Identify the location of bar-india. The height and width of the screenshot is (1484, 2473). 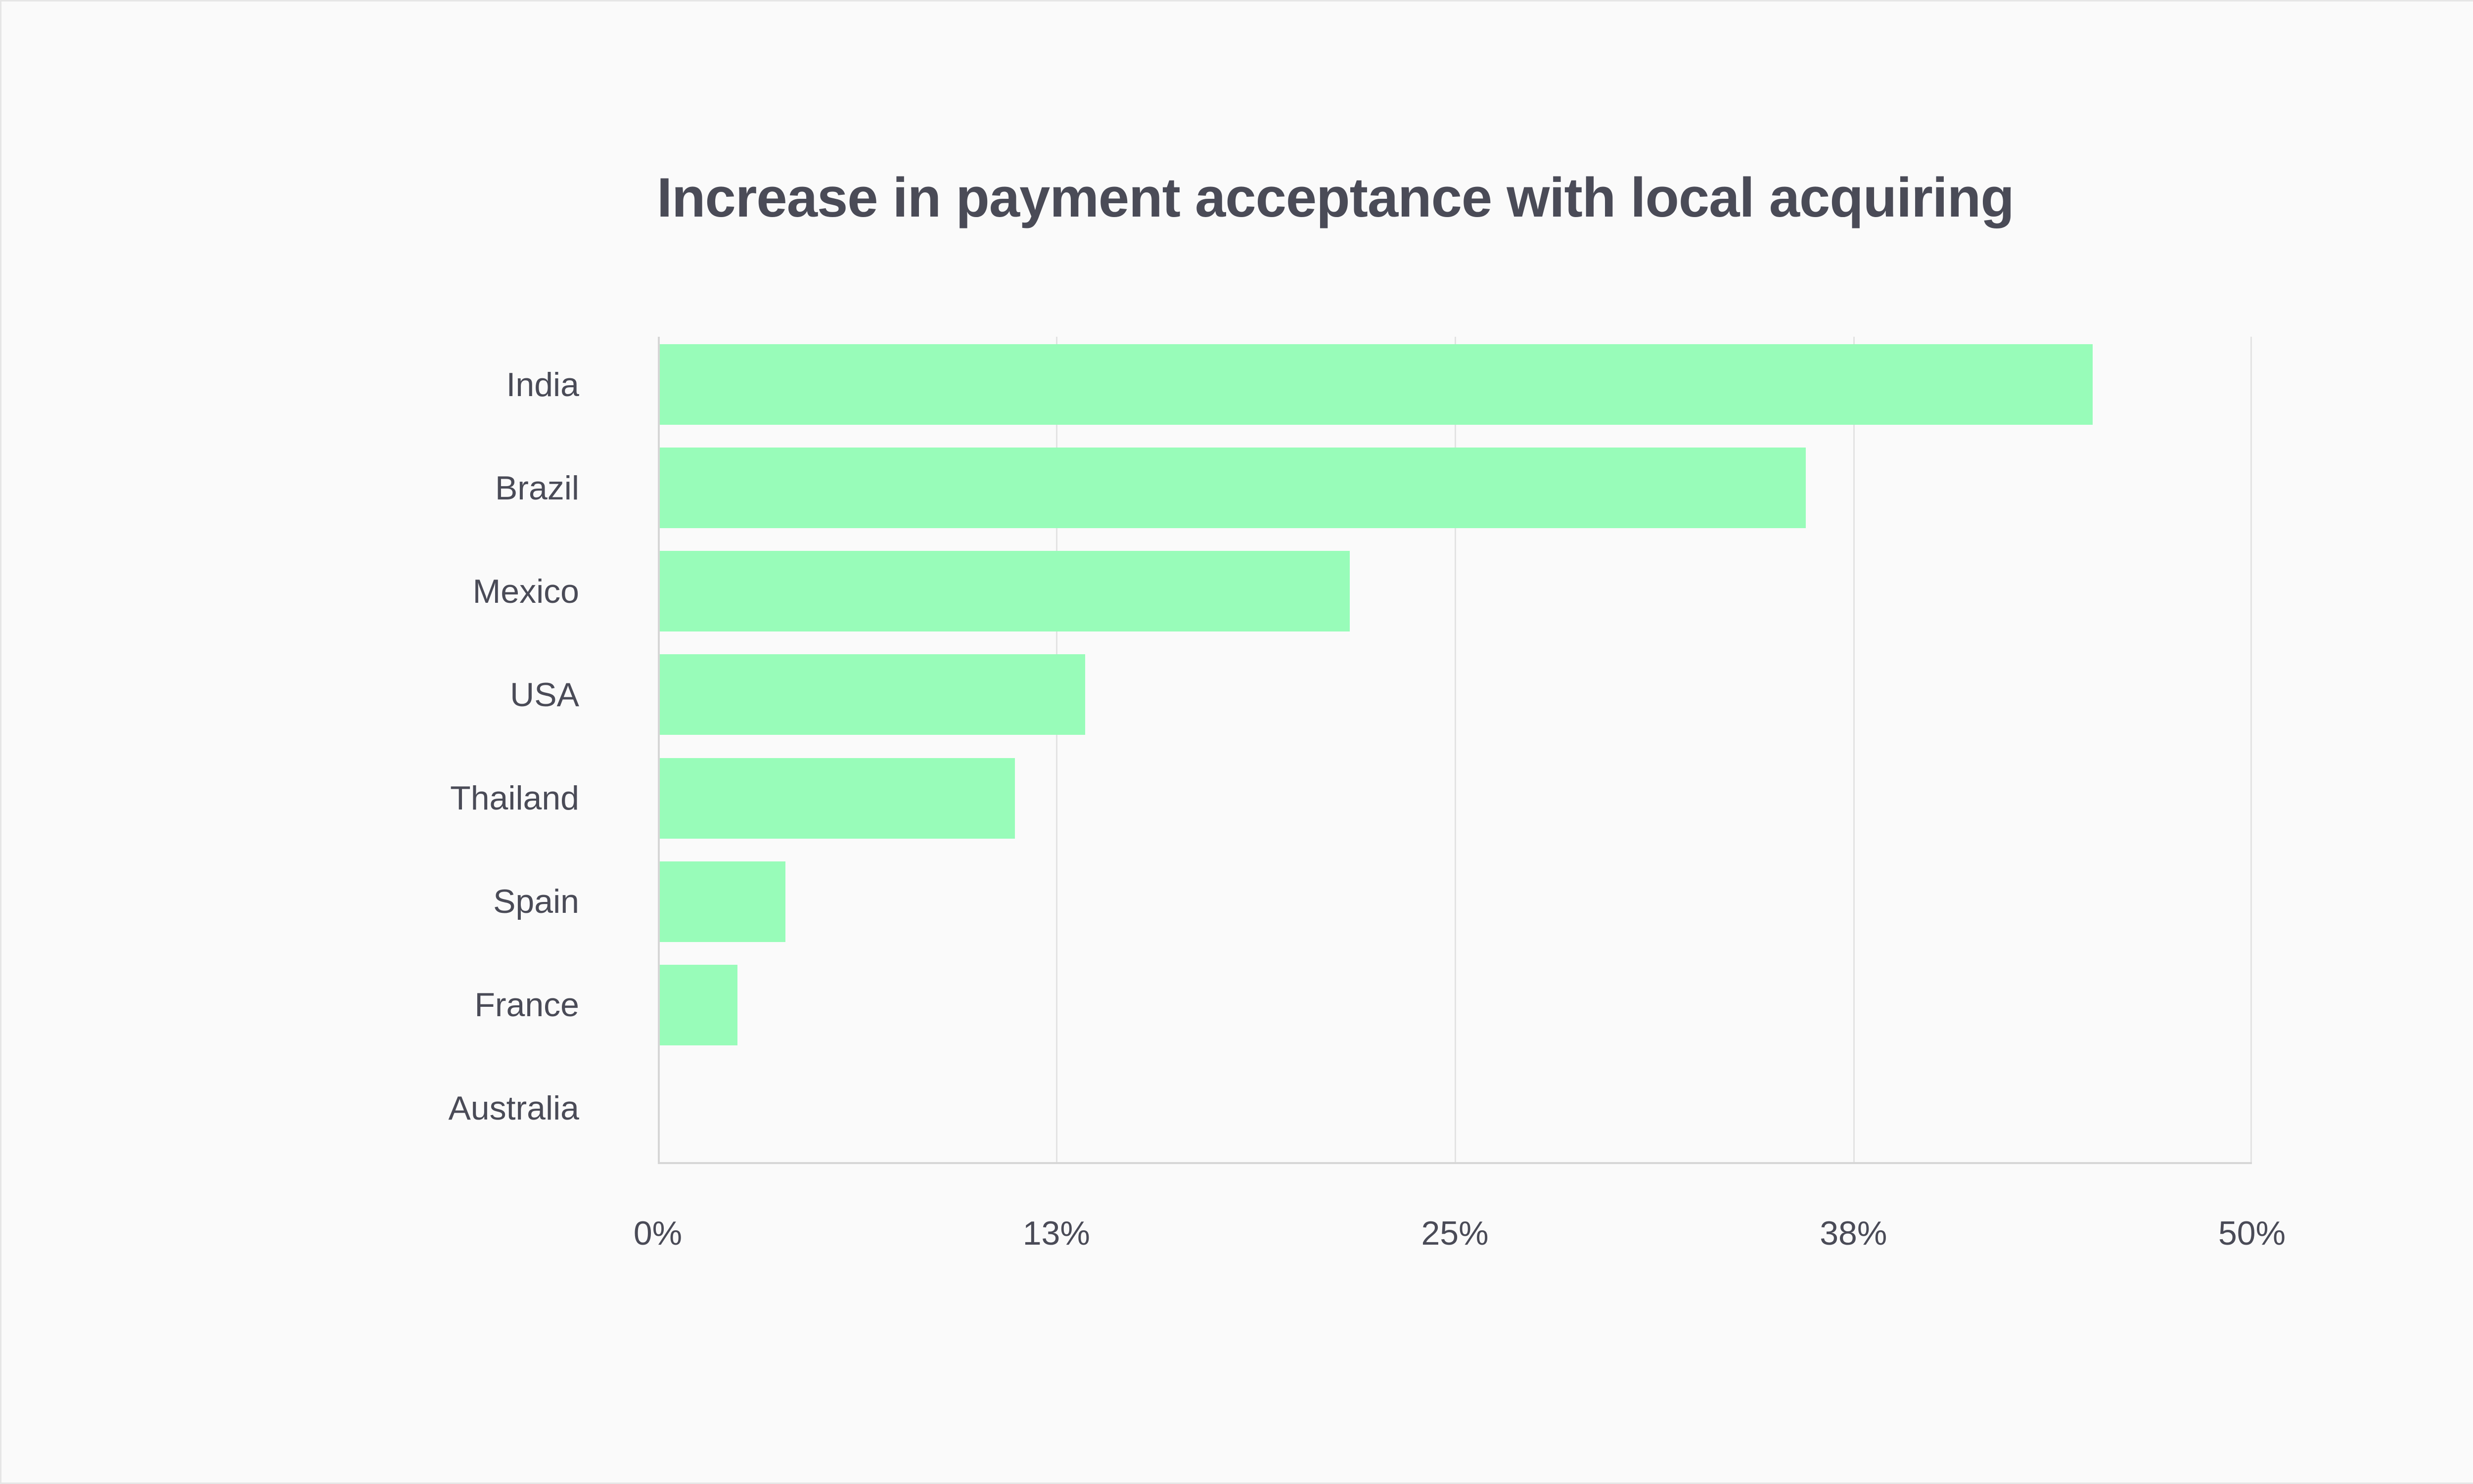
(1375, 384).